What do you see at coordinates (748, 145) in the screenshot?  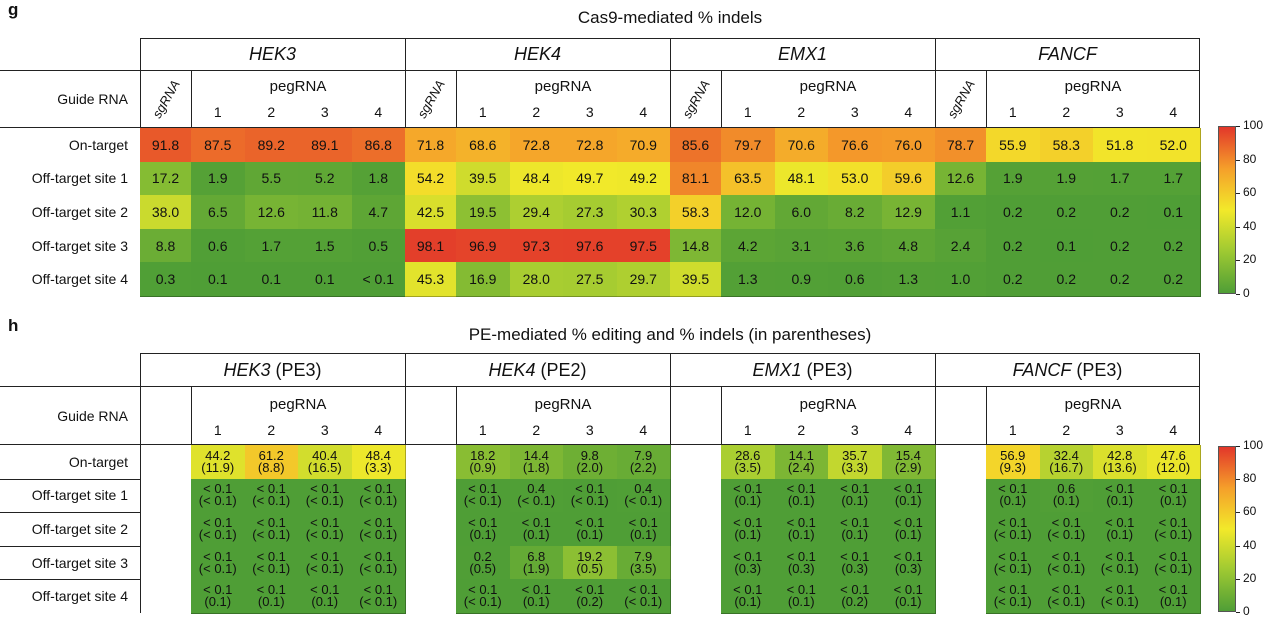 I see `heatmap-cell: 79.7` at bounding box center [748, 145].